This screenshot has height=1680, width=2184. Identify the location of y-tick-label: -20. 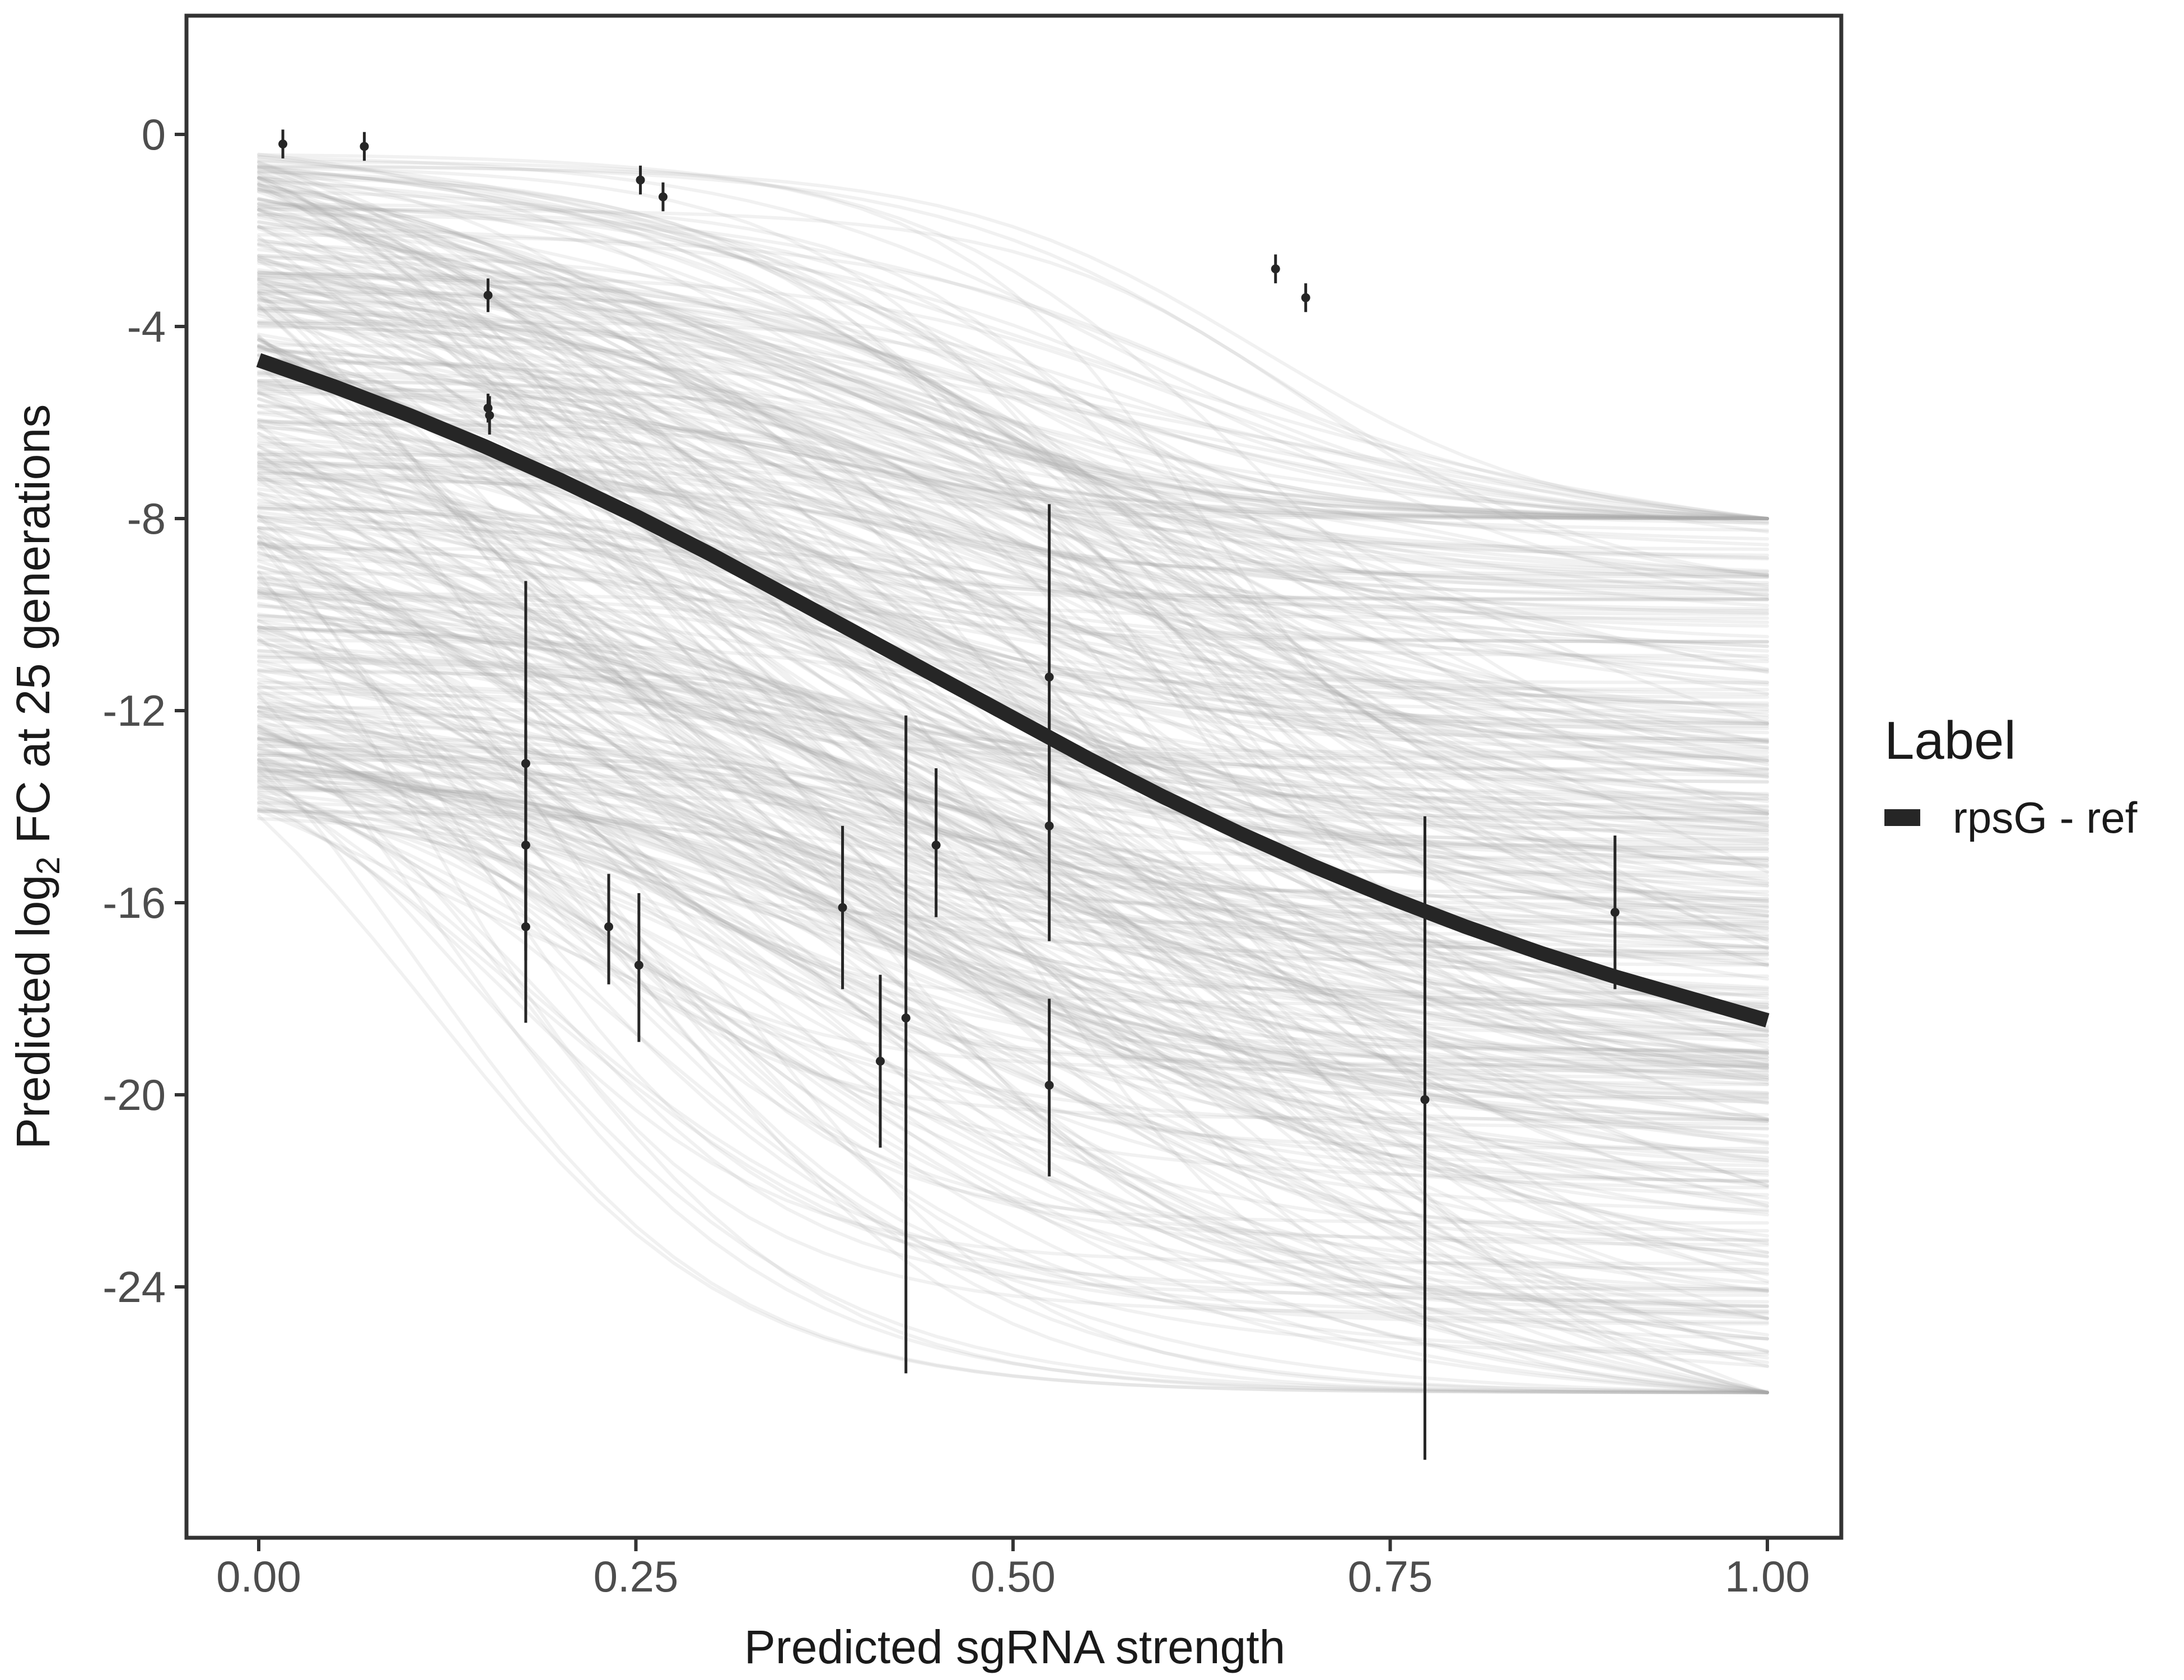
(134, 1095).